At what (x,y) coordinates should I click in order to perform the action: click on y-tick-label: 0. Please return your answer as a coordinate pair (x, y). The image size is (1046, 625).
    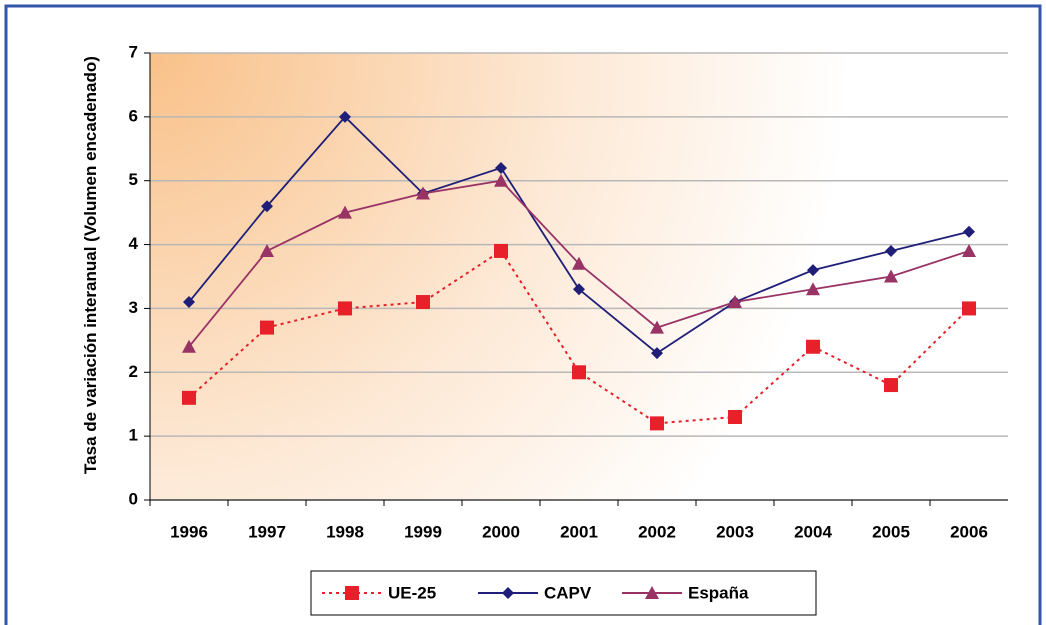
    Looking at the image, I should click on (133, 498).